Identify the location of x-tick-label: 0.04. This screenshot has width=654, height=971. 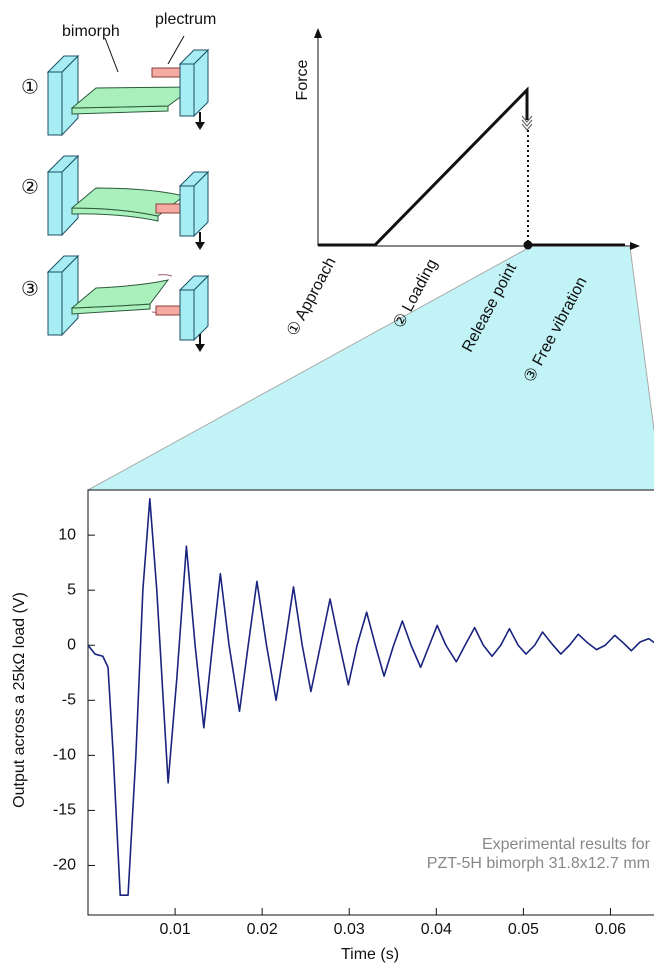
(436, 929).